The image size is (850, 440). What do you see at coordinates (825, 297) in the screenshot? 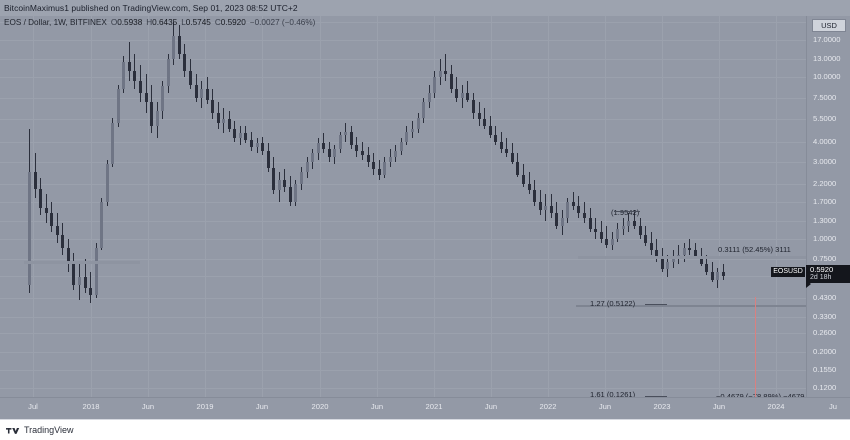
I see `price-axis-tick: 0.4300` at bounding box center [825, 297].